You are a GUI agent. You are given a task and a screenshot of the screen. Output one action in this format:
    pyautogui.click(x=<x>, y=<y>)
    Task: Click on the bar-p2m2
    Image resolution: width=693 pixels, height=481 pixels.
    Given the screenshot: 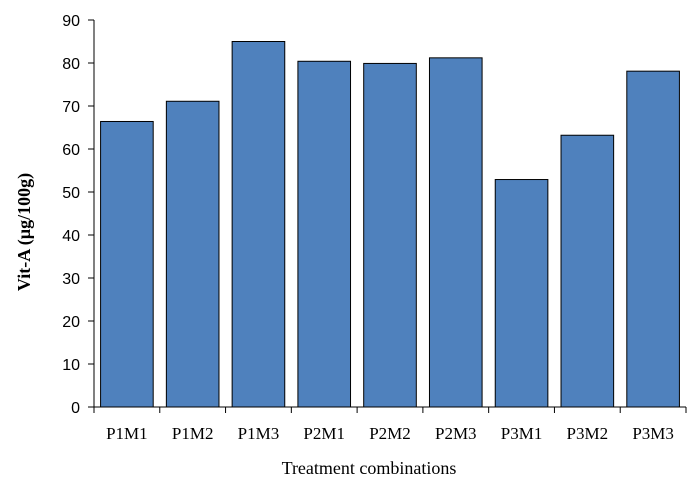 What is the action you would take?
    pyautogui.click(x=390, y=235)
    